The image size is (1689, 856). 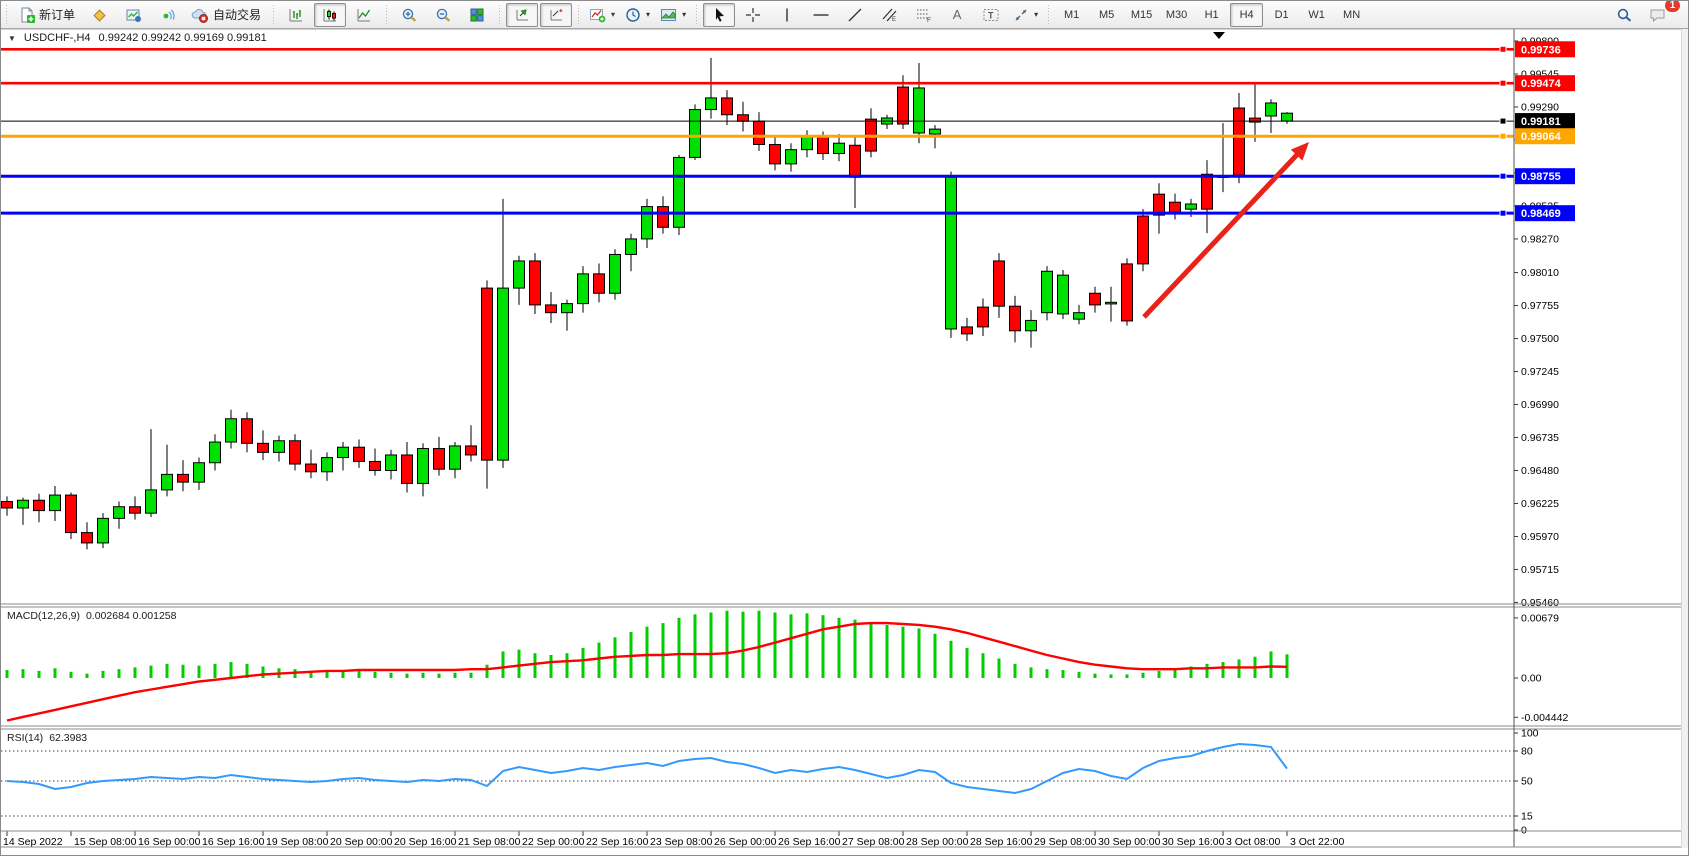 What do you see at coordinates (25, 738) in the screenshot?
I see `rsi-name: RSI(14)` at bounding box center [25, 738].